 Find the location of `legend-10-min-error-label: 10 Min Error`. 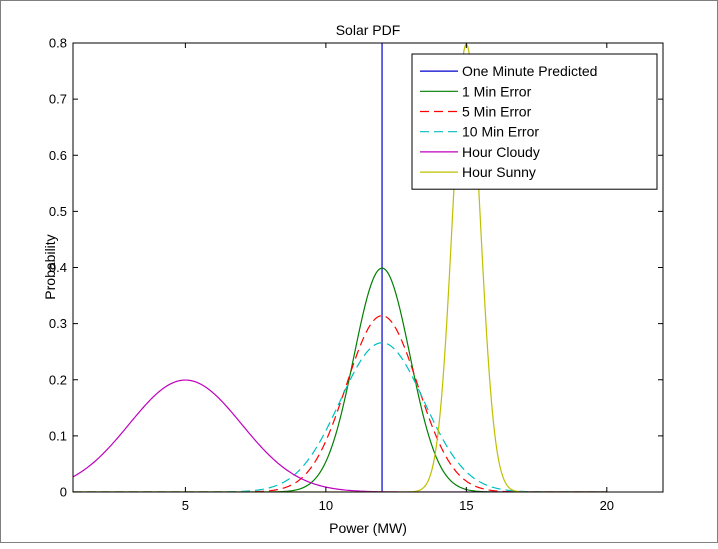

legend-10-min-error-label: 10 Min Error is located at coordinates (500, 132).